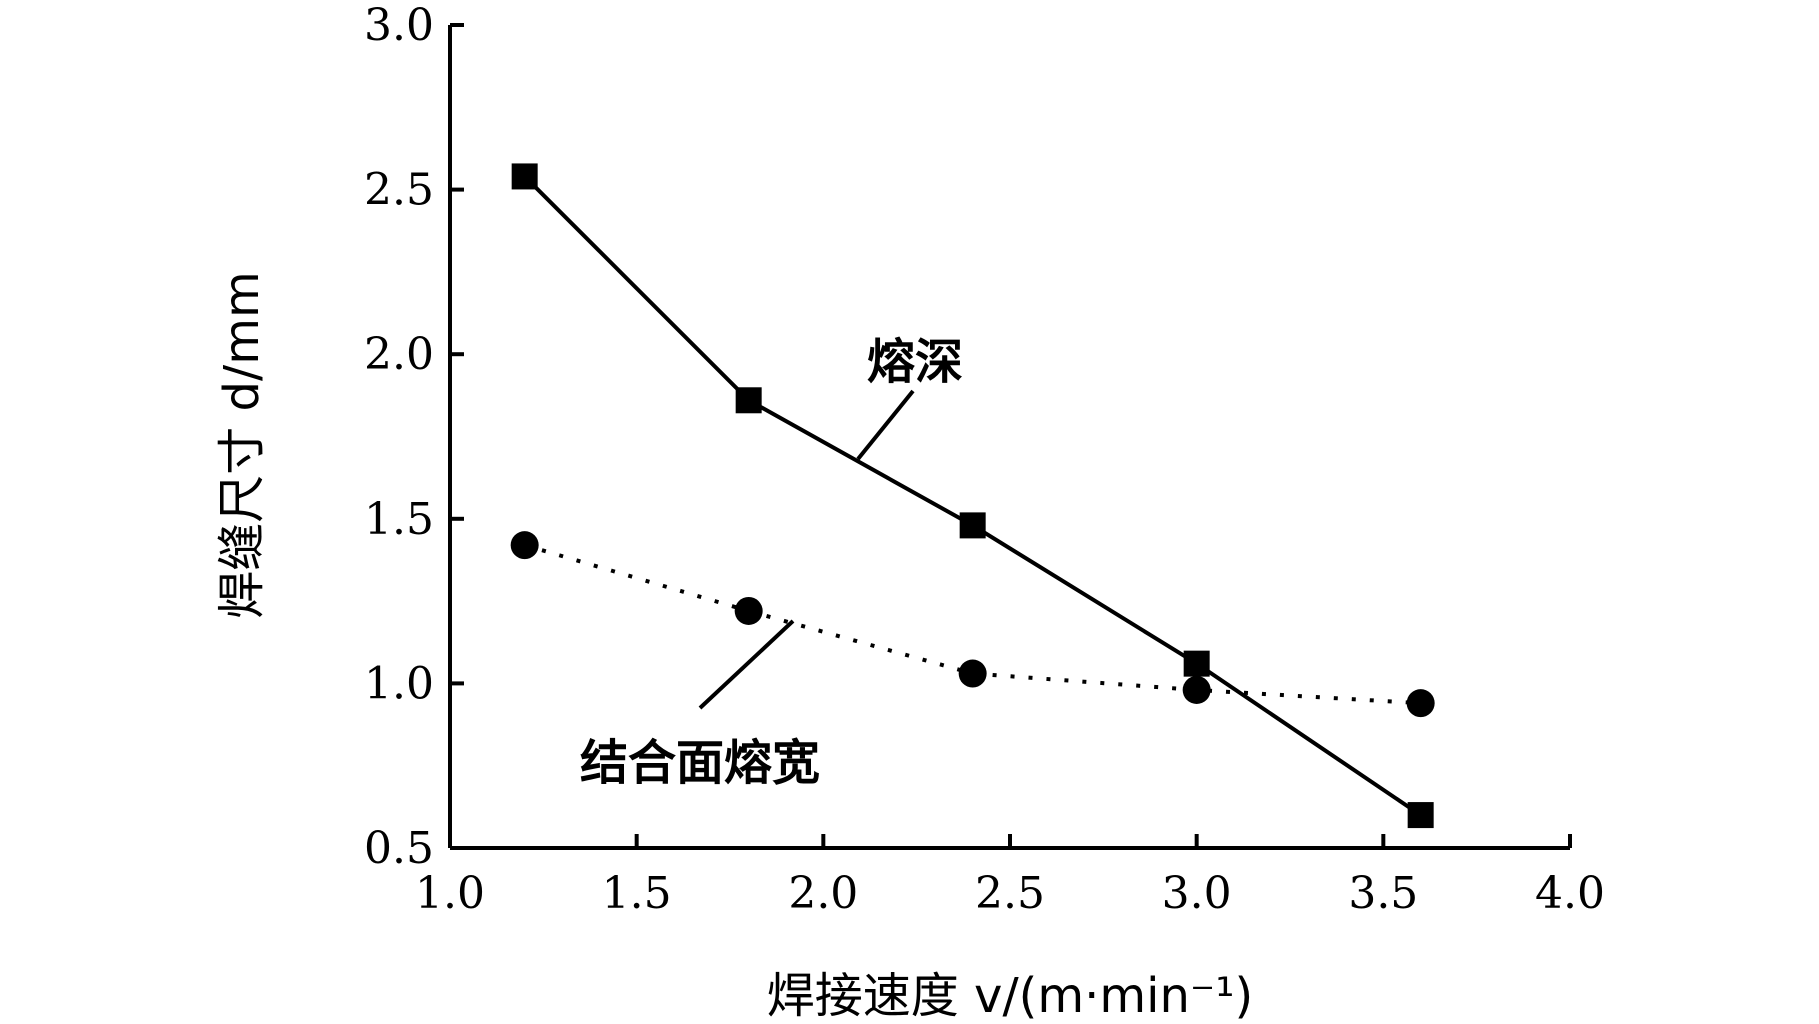 The height and width of the screenshot is (1024, 1819). What do you see at coordinates (1383, 893) in the screenshot?
I see `x-tick-label: 3.5` at bounding box center [1383, 893].